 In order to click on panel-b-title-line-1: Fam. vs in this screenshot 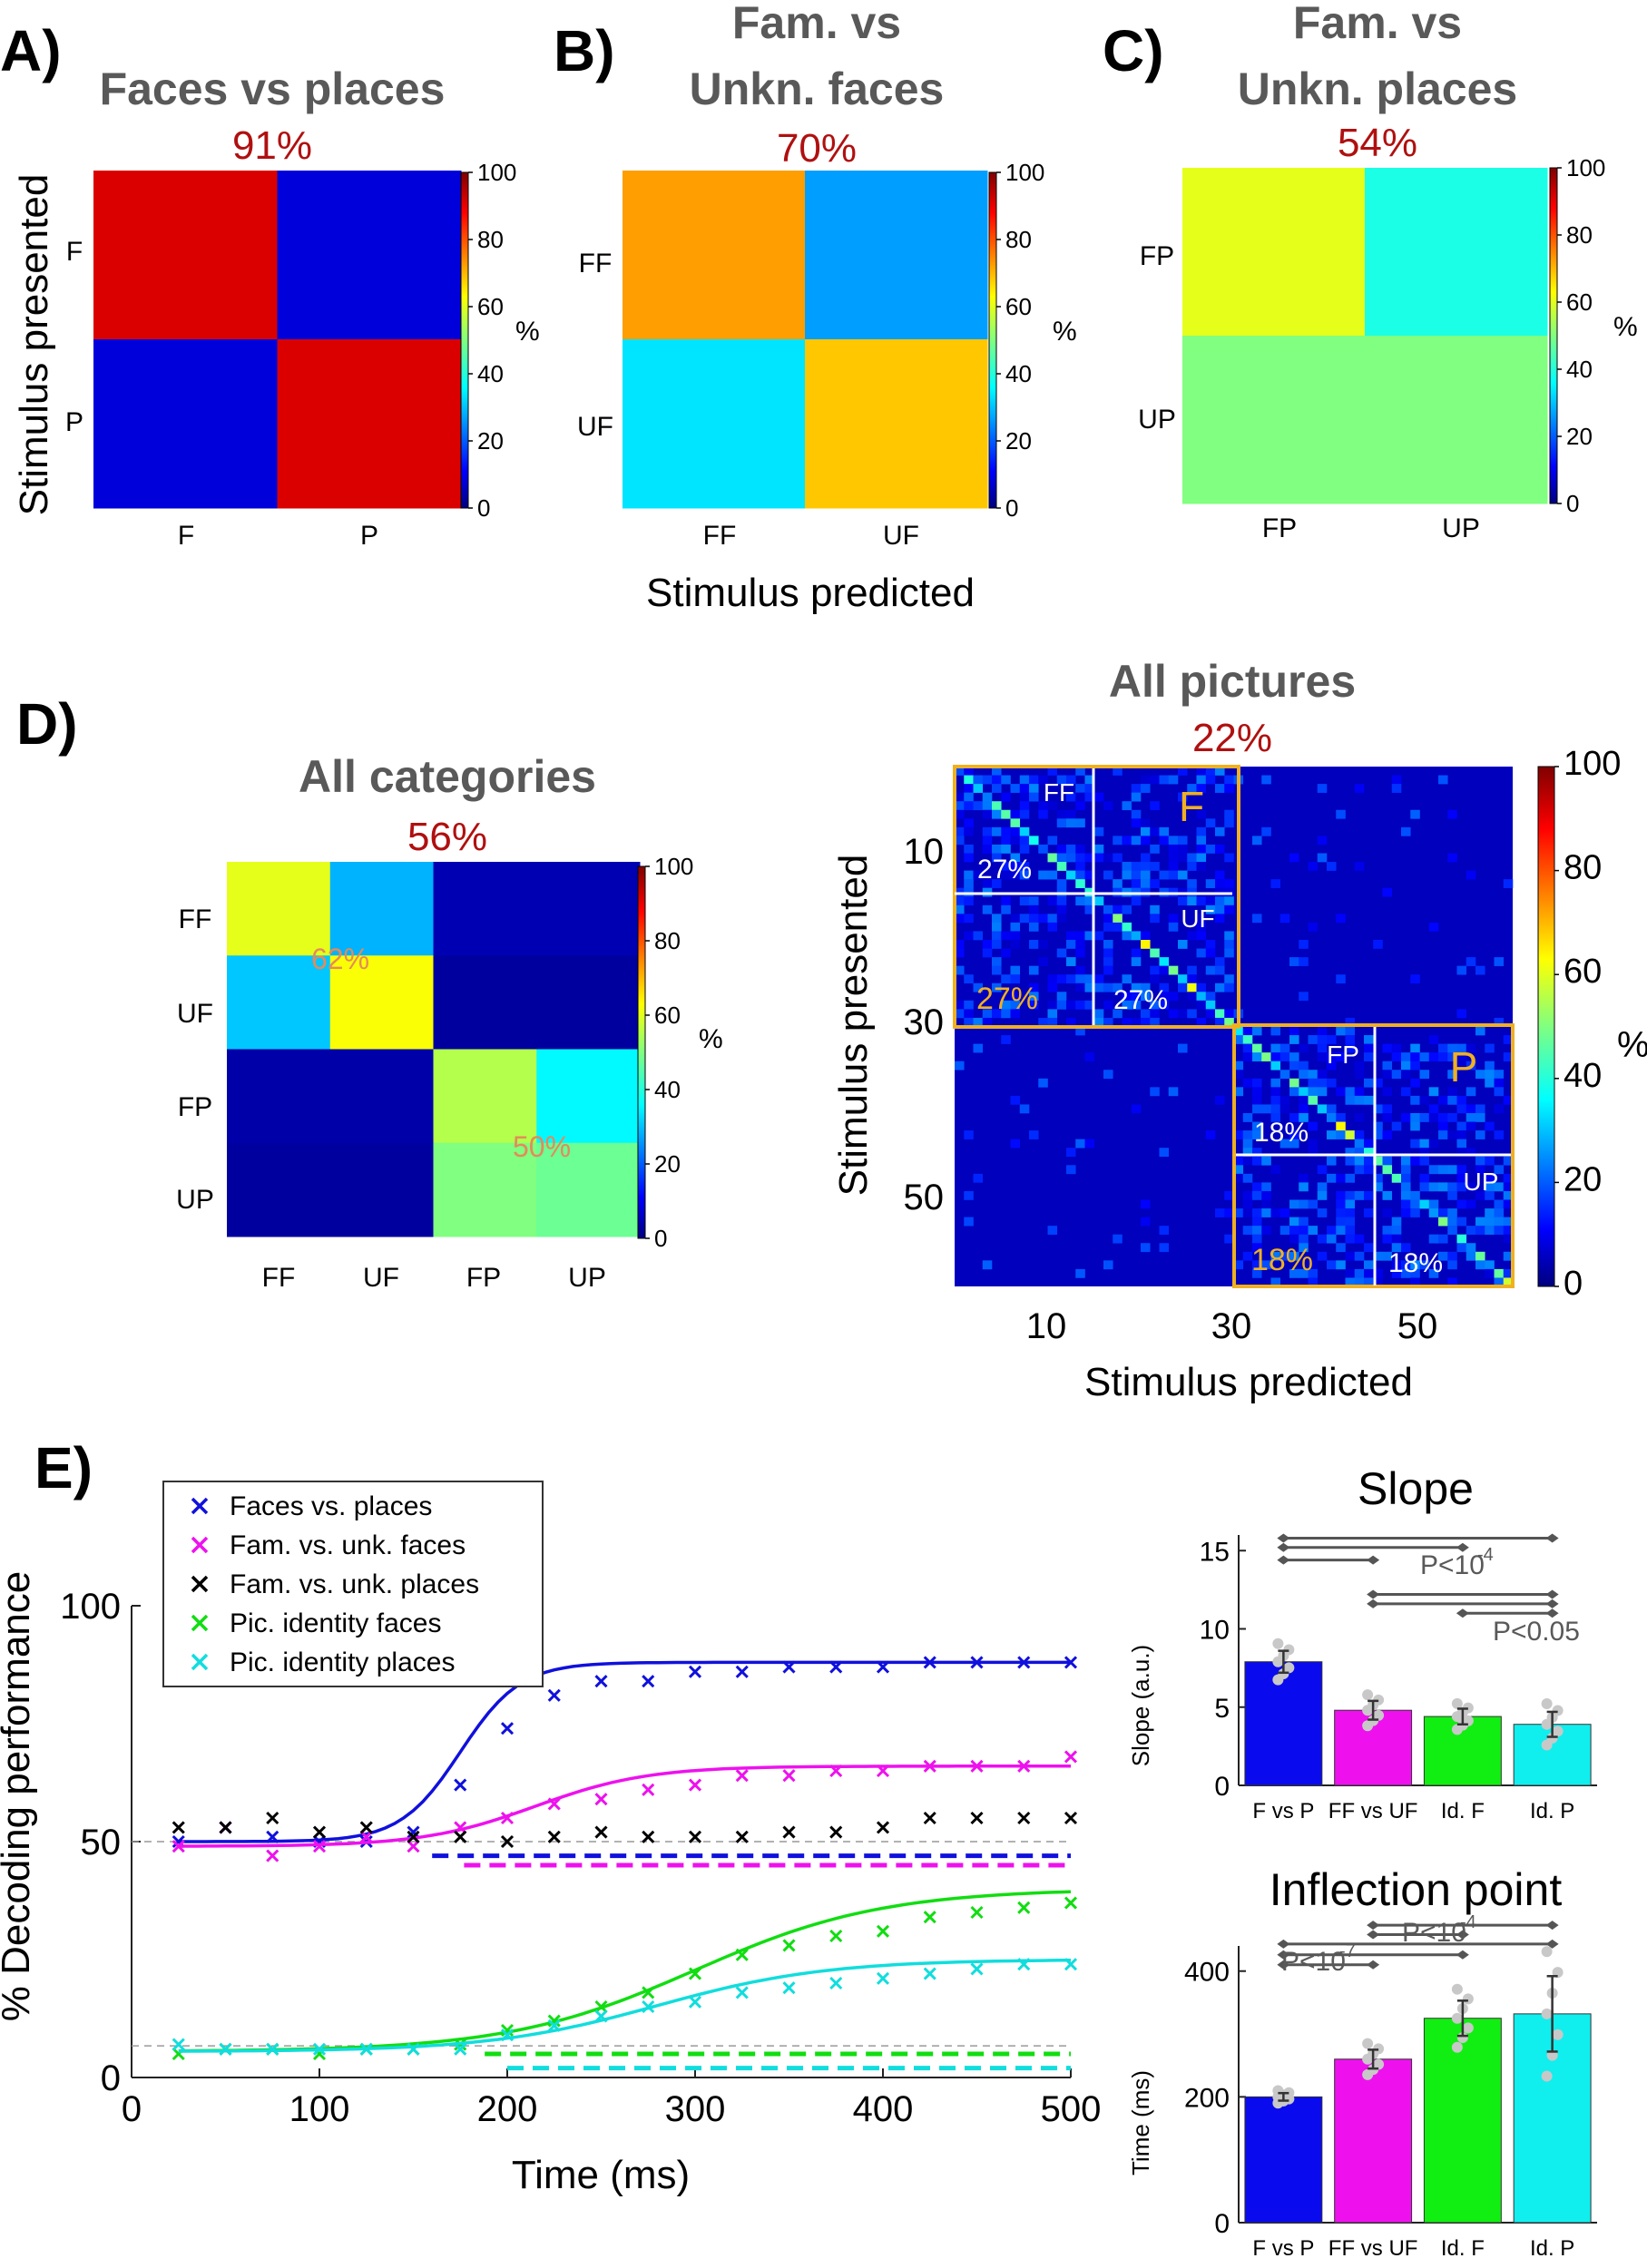, I will do `click(816, 24)`.